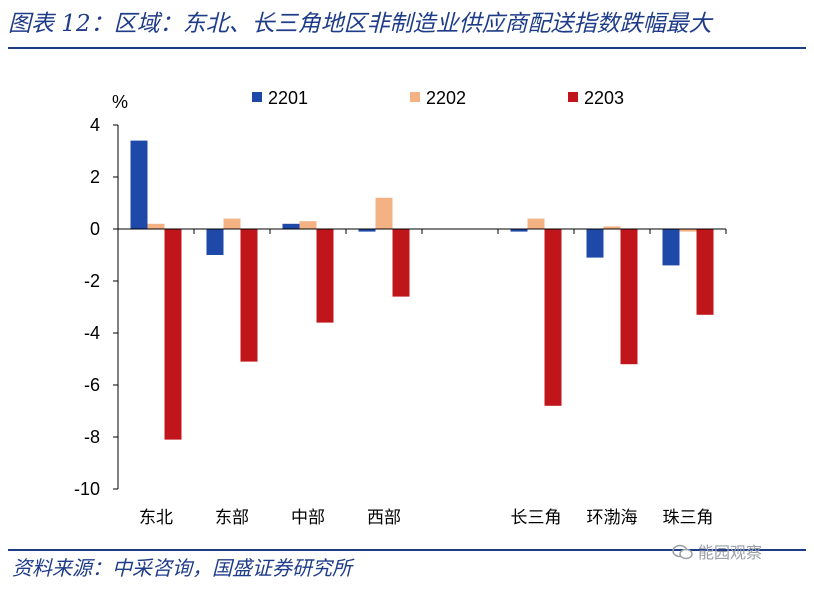  I want to click on wechat-icon, so click(682, 552).